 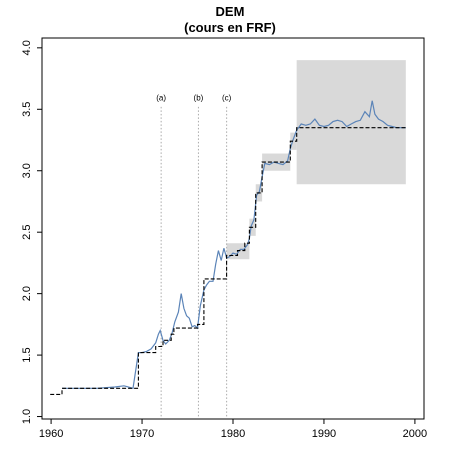 I want to click on y-tick-label: 4.0, so click(x=27, y=47).